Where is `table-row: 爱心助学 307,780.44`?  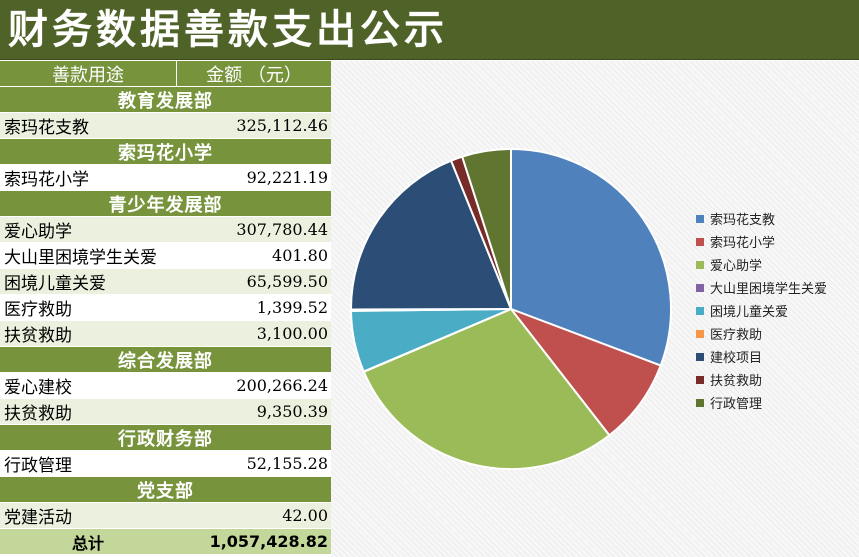
table-row: 爱心助学 307,780.44 is located at coordinates (165, 230).